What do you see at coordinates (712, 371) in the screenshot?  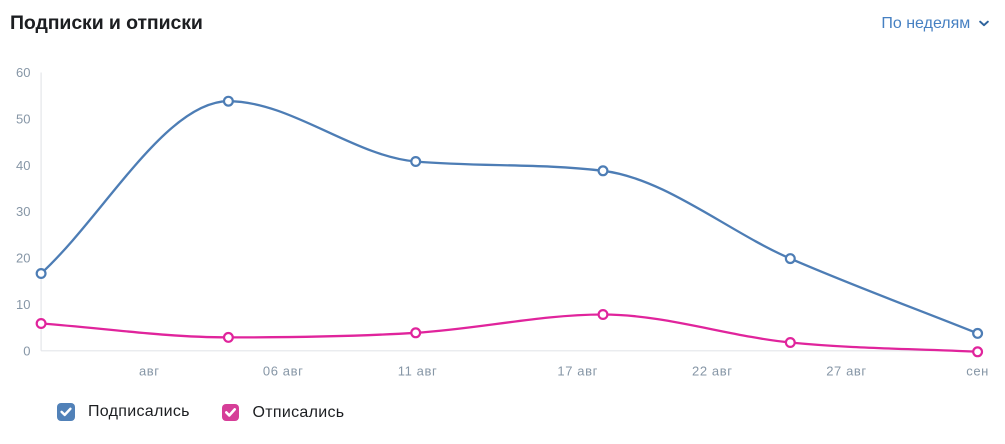 I see `svg-text: 22 авг` at bounding box center [712, 371].